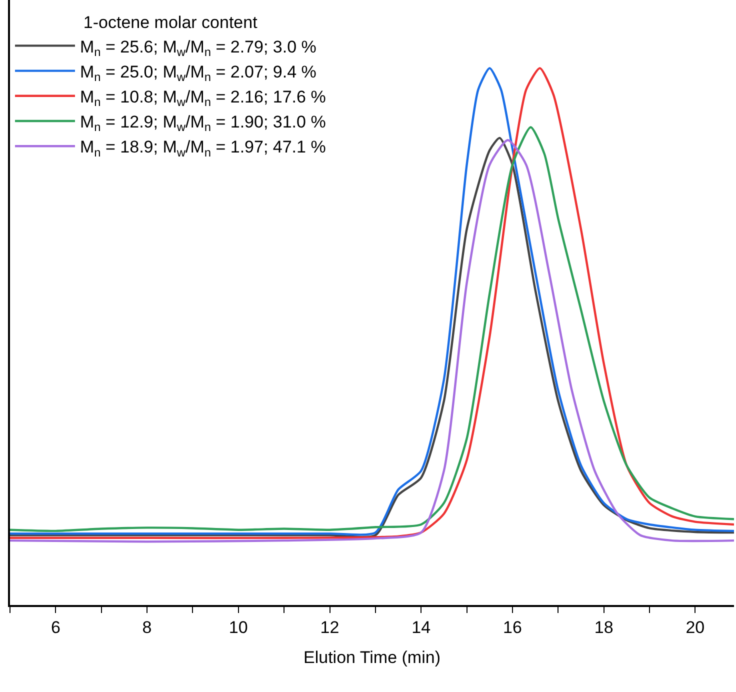  What do you see at coordinates (372, 658) in the screenshot?
I see `x-axis-title: Elution Time (min)` at bounding box center [372, 658].